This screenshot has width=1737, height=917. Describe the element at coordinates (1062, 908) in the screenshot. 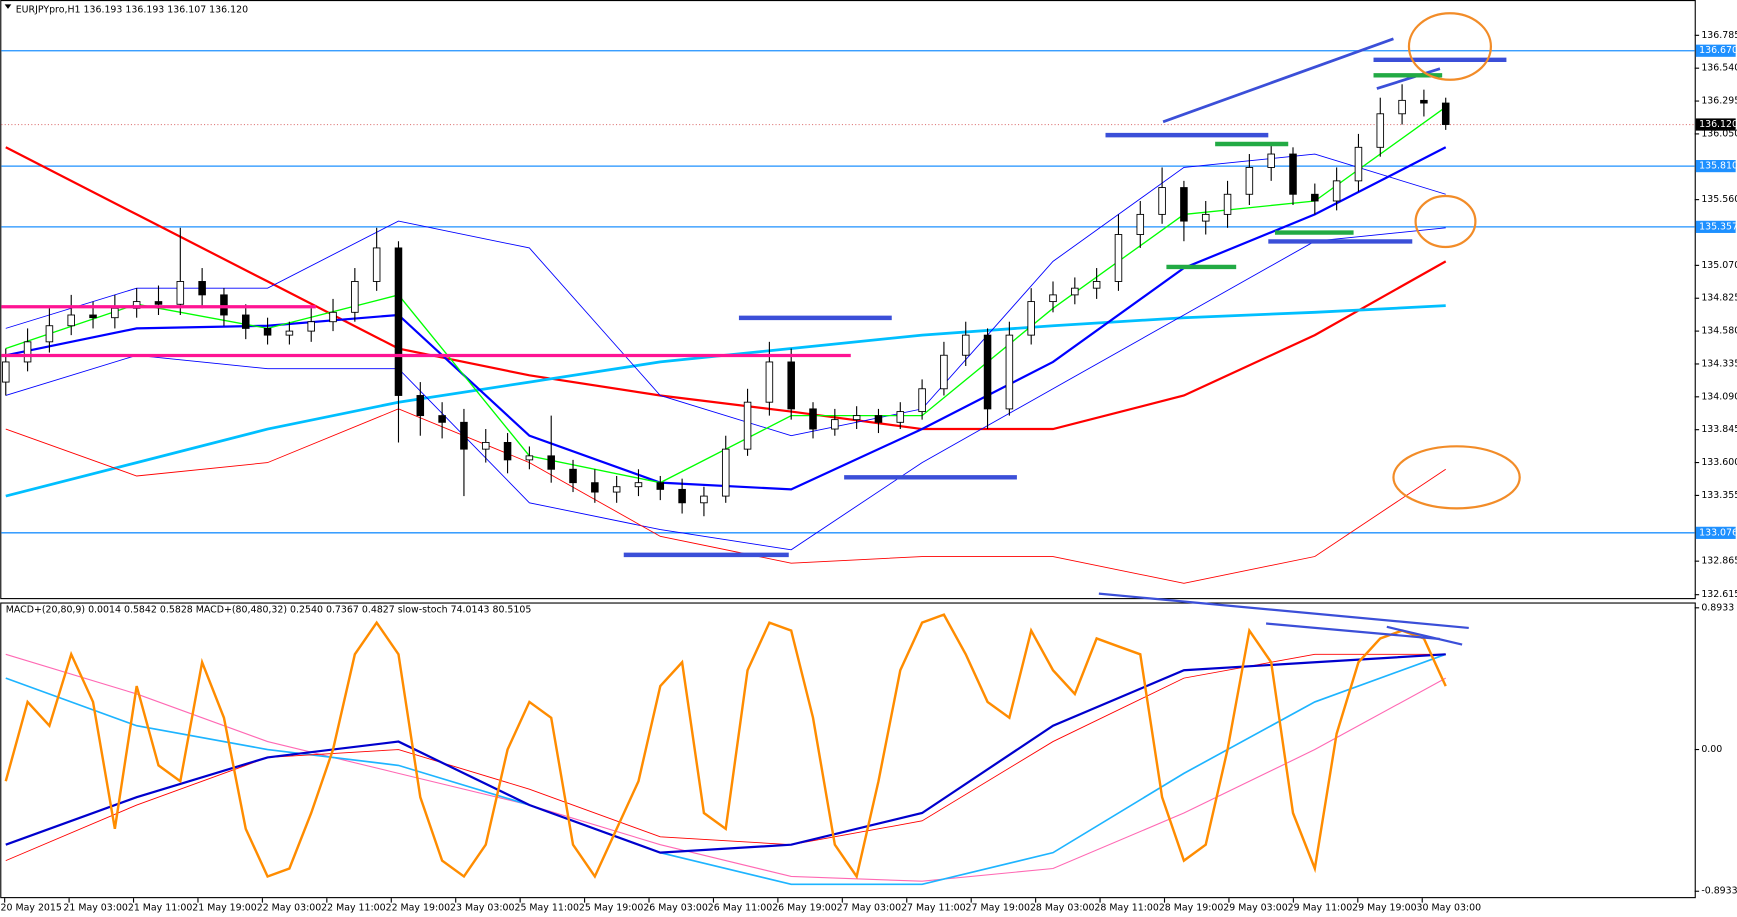

I see `x-tick-label: 28 May 03:00` at that location.